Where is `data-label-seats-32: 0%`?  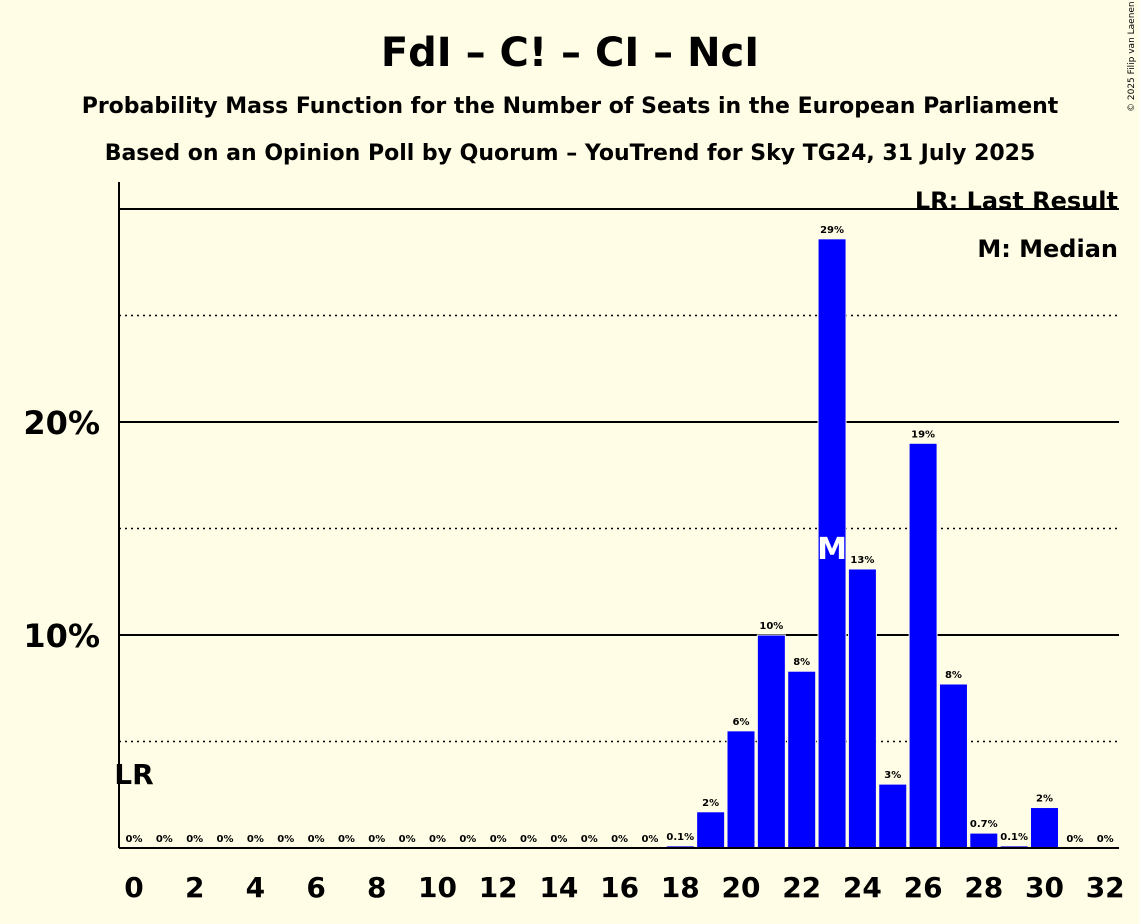
data-label-seats-32: 0% is located at coordinates (1105, 839).